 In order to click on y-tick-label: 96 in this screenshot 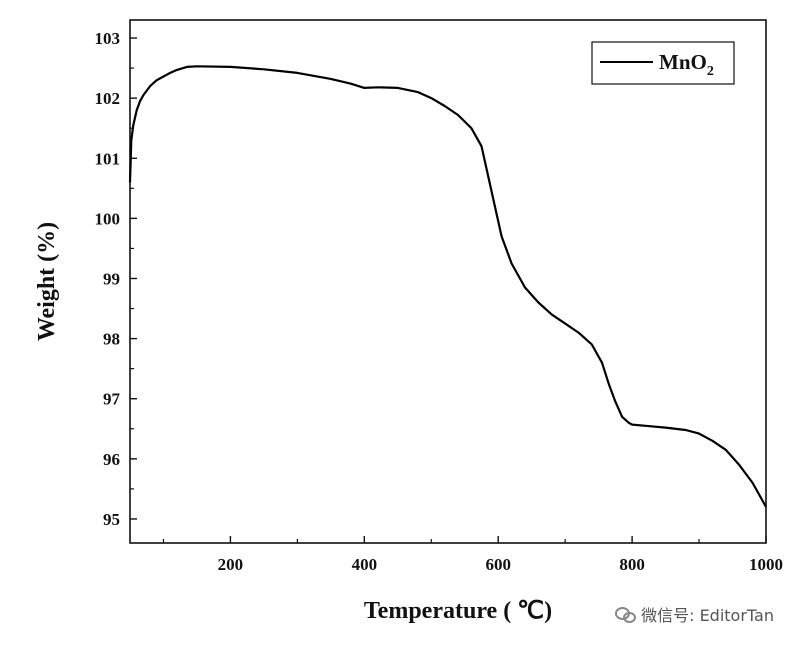, I will do `click(111, 459)`.